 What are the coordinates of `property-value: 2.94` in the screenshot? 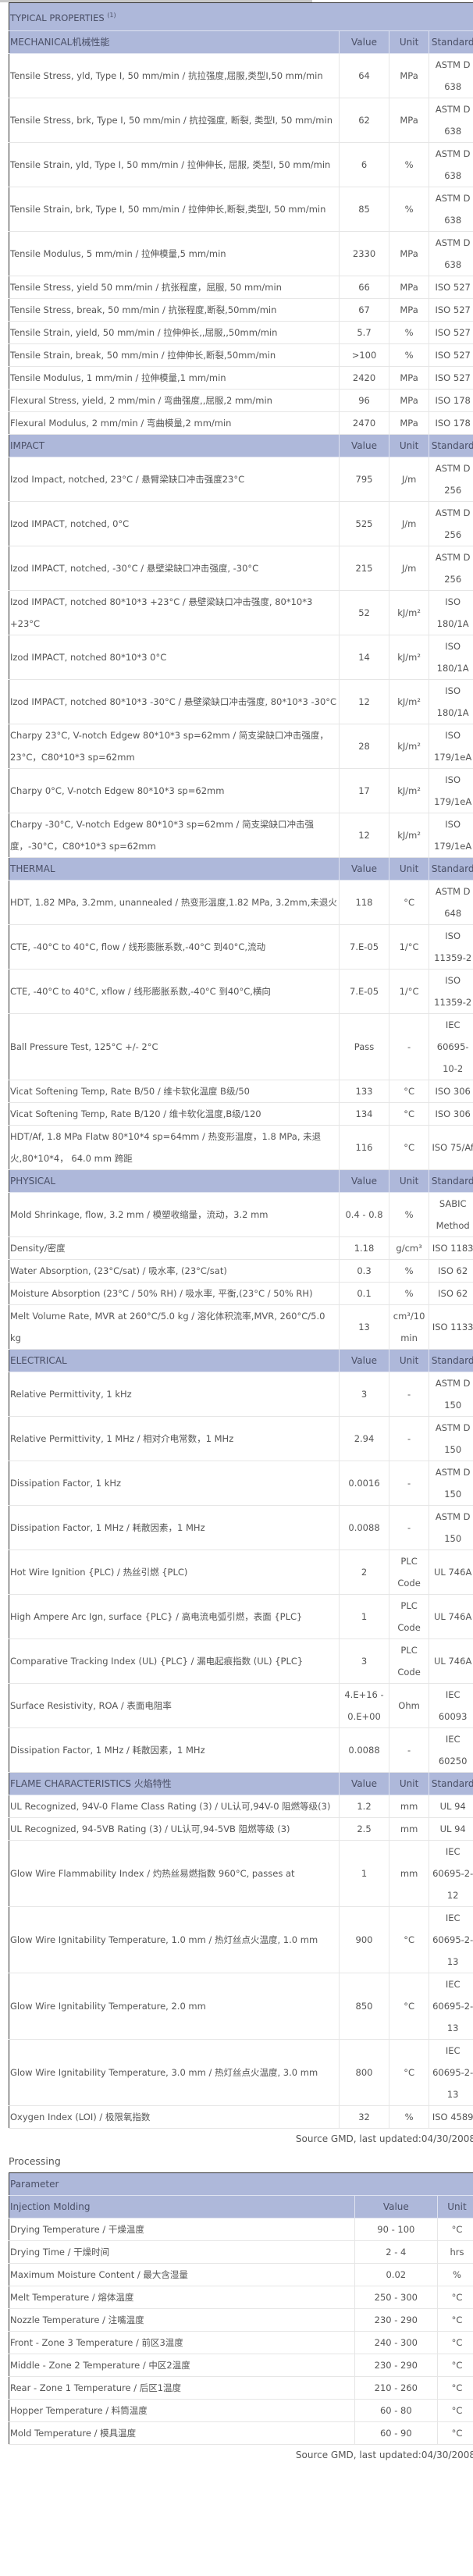 It's located at (364, 1438).